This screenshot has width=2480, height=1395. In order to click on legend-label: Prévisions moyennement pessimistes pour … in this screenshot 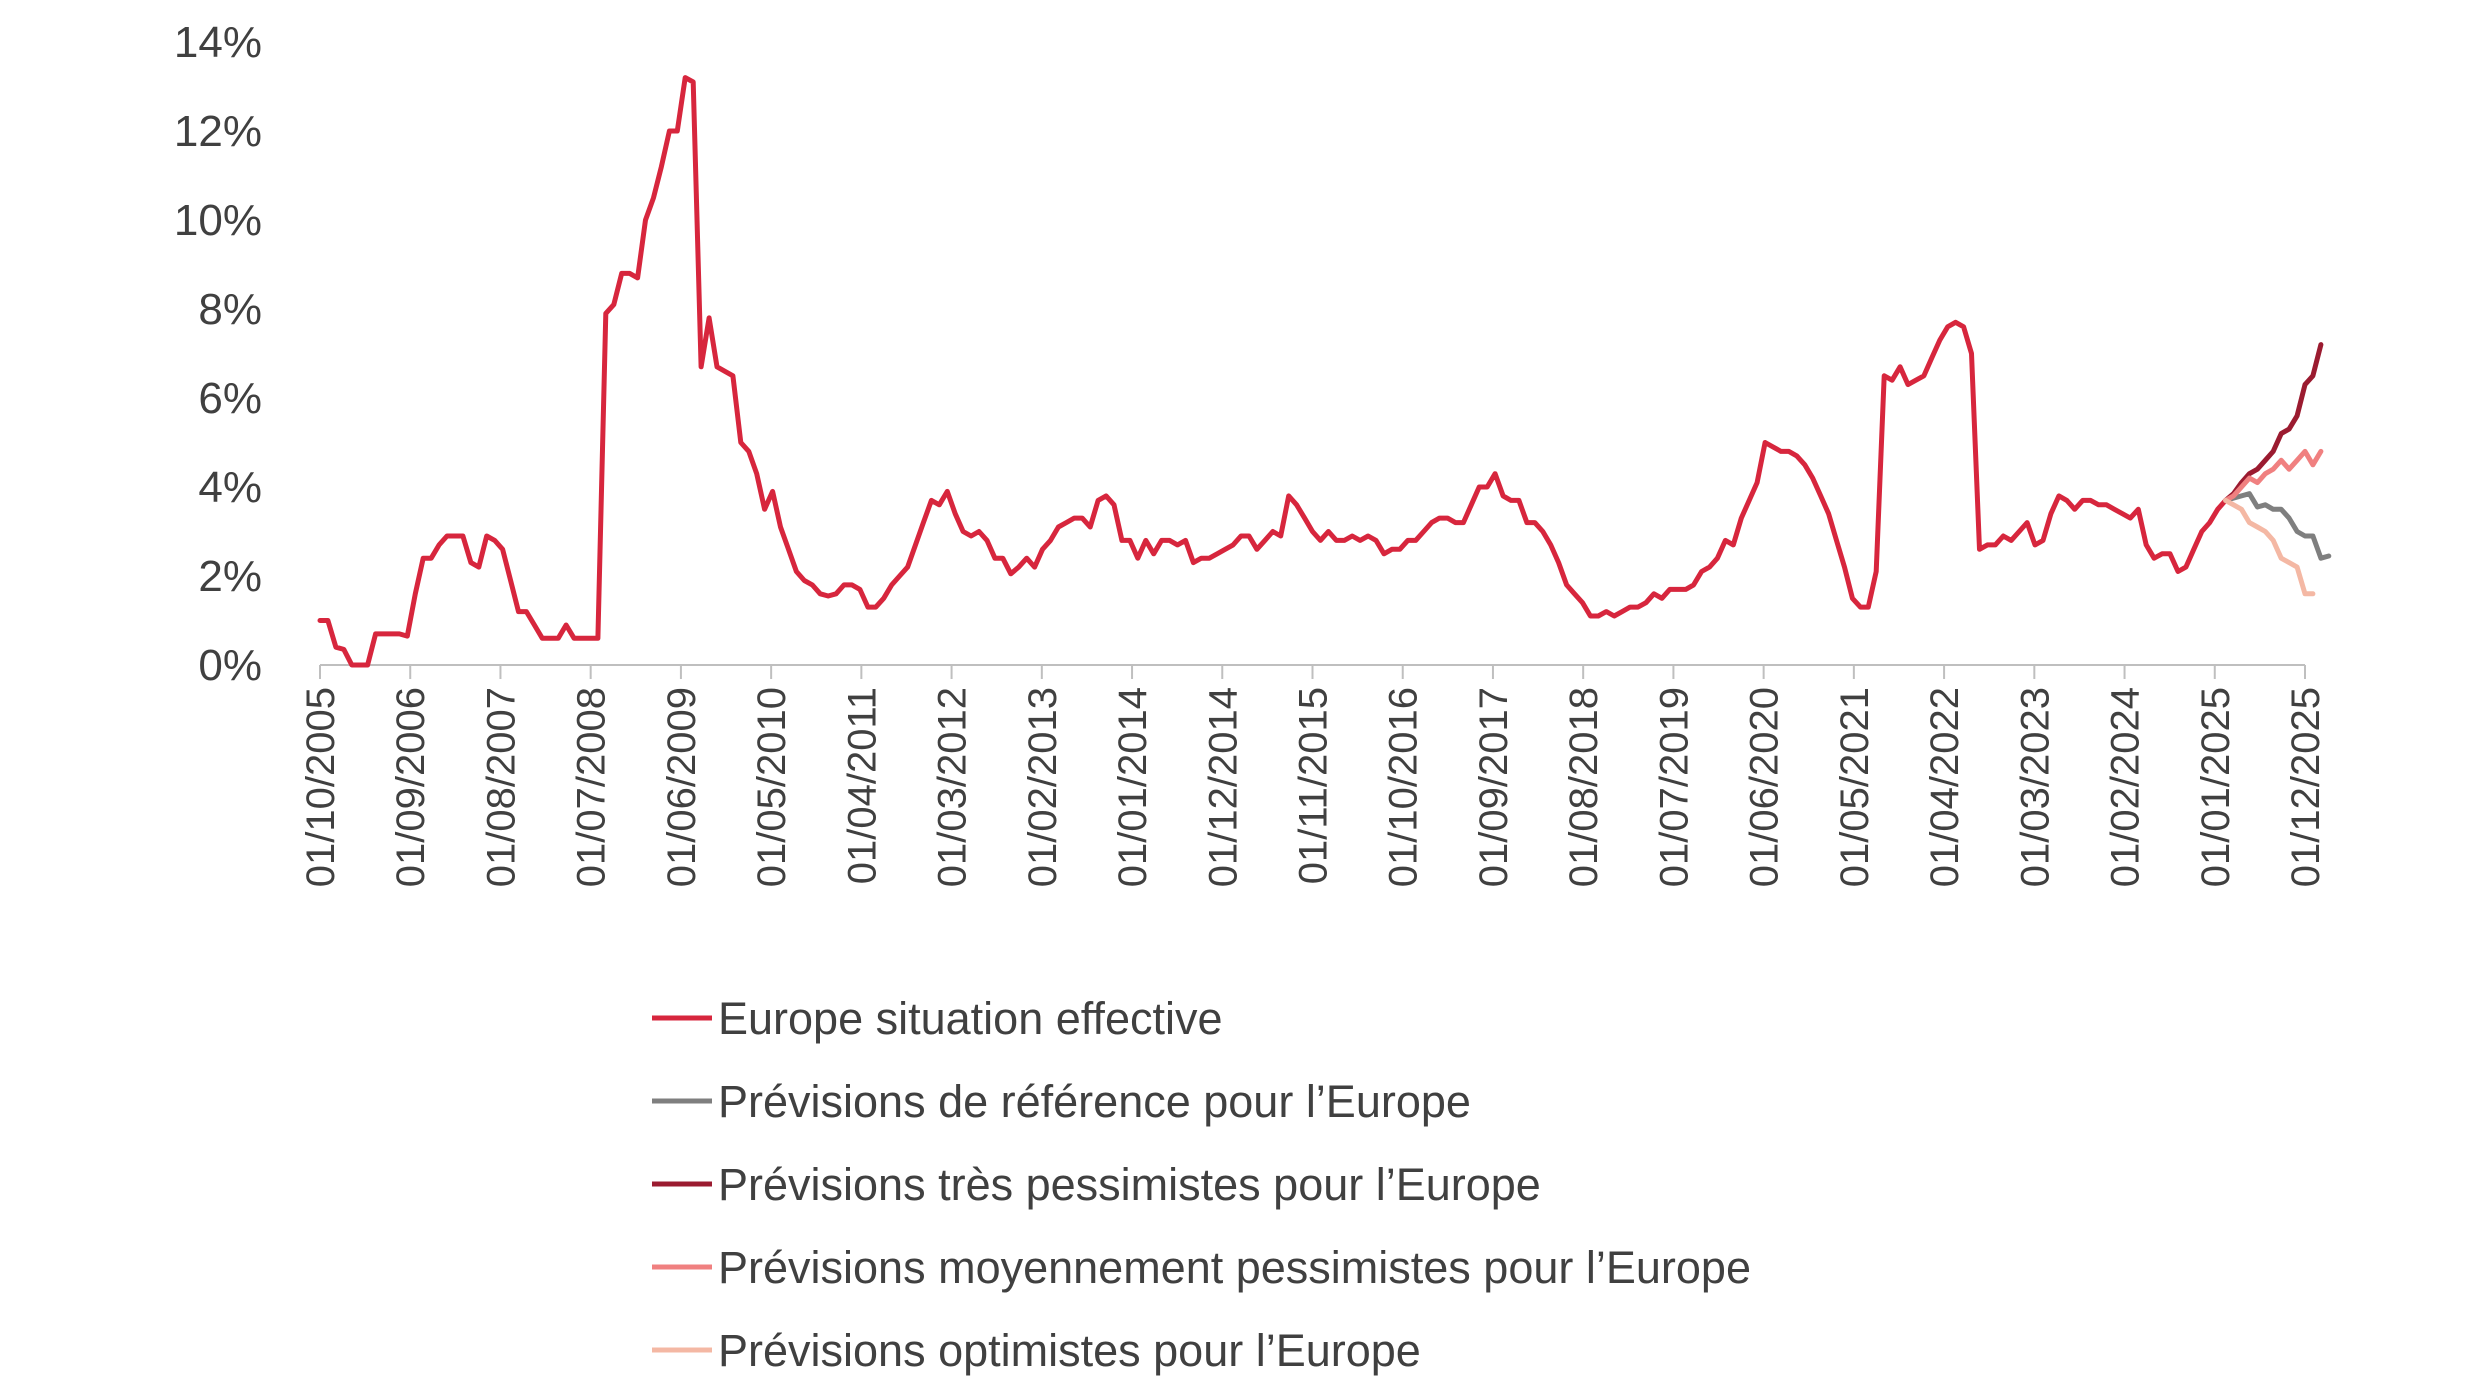, I will do `click(1234, 1267)`.